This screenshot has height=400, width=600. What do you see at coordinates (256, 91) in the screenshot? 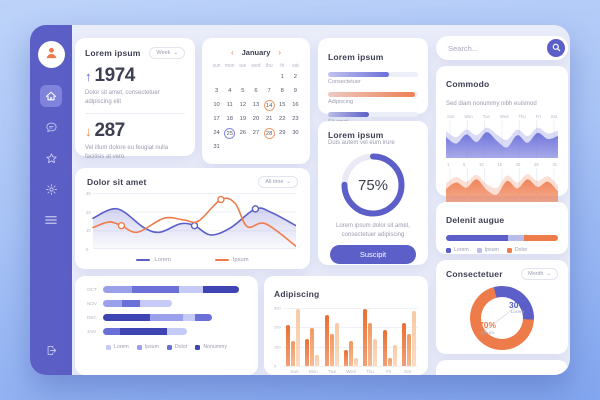
I see `calendar-day: 6` at bounding box center [256, 91].